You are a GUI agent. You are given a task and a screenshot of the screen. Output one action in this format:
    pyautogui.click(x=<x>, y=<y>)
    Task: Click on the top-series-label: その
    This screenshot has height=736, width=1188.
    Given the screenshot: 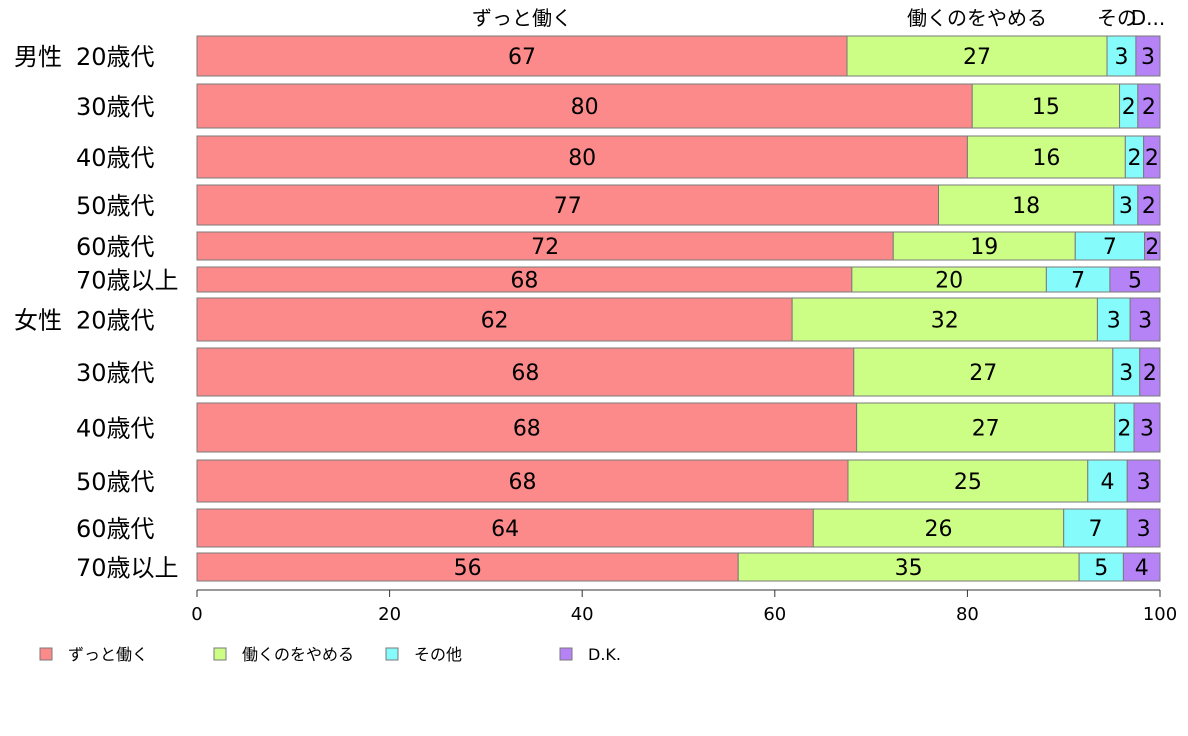 What is the action you would take?
    pyautogui.click(x=1117, y=18)
    